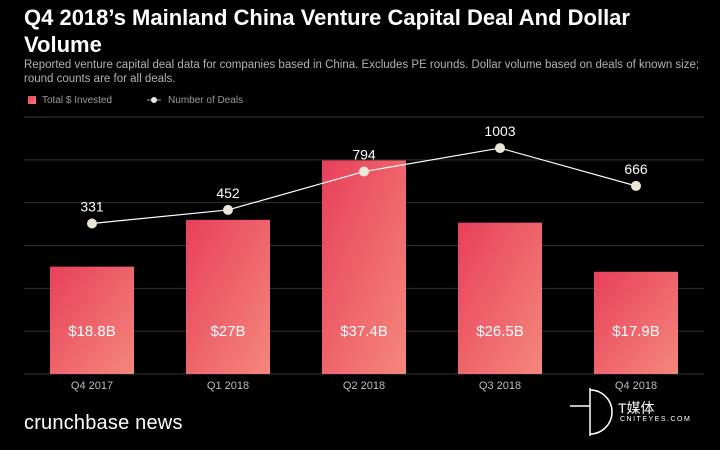 This screenshot has height=450, width=720. What do you see at coordinates (364, 386) in the screenshot?
I see `x-tick-label: Q2 2018` at bounding box center [364, 386].